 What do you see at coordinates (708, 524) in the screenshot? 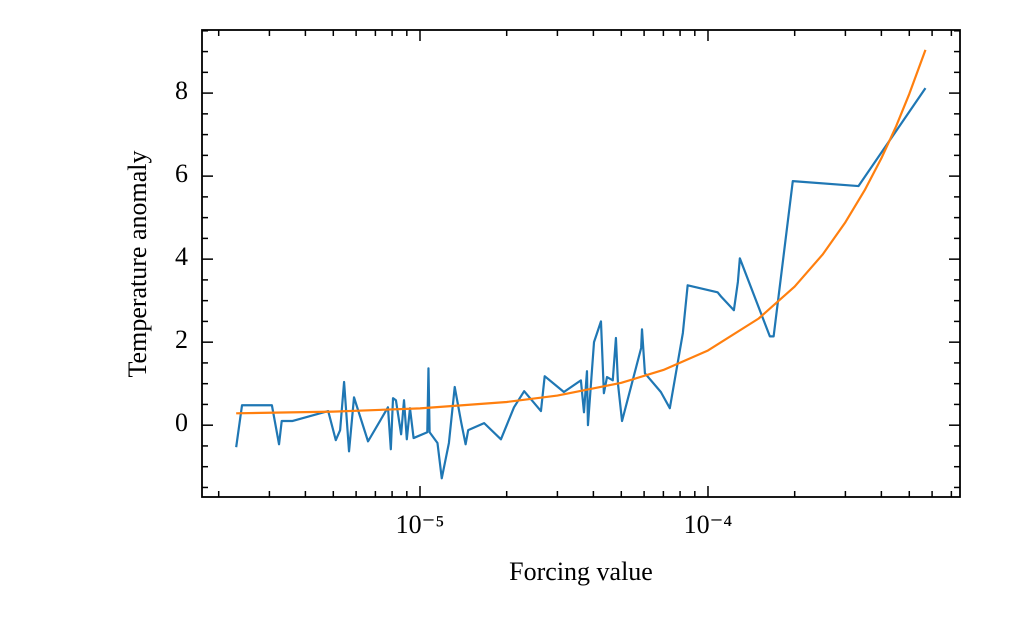
I see `x-tick-label: 10⁻⁴` at bounding box center [708, 524].